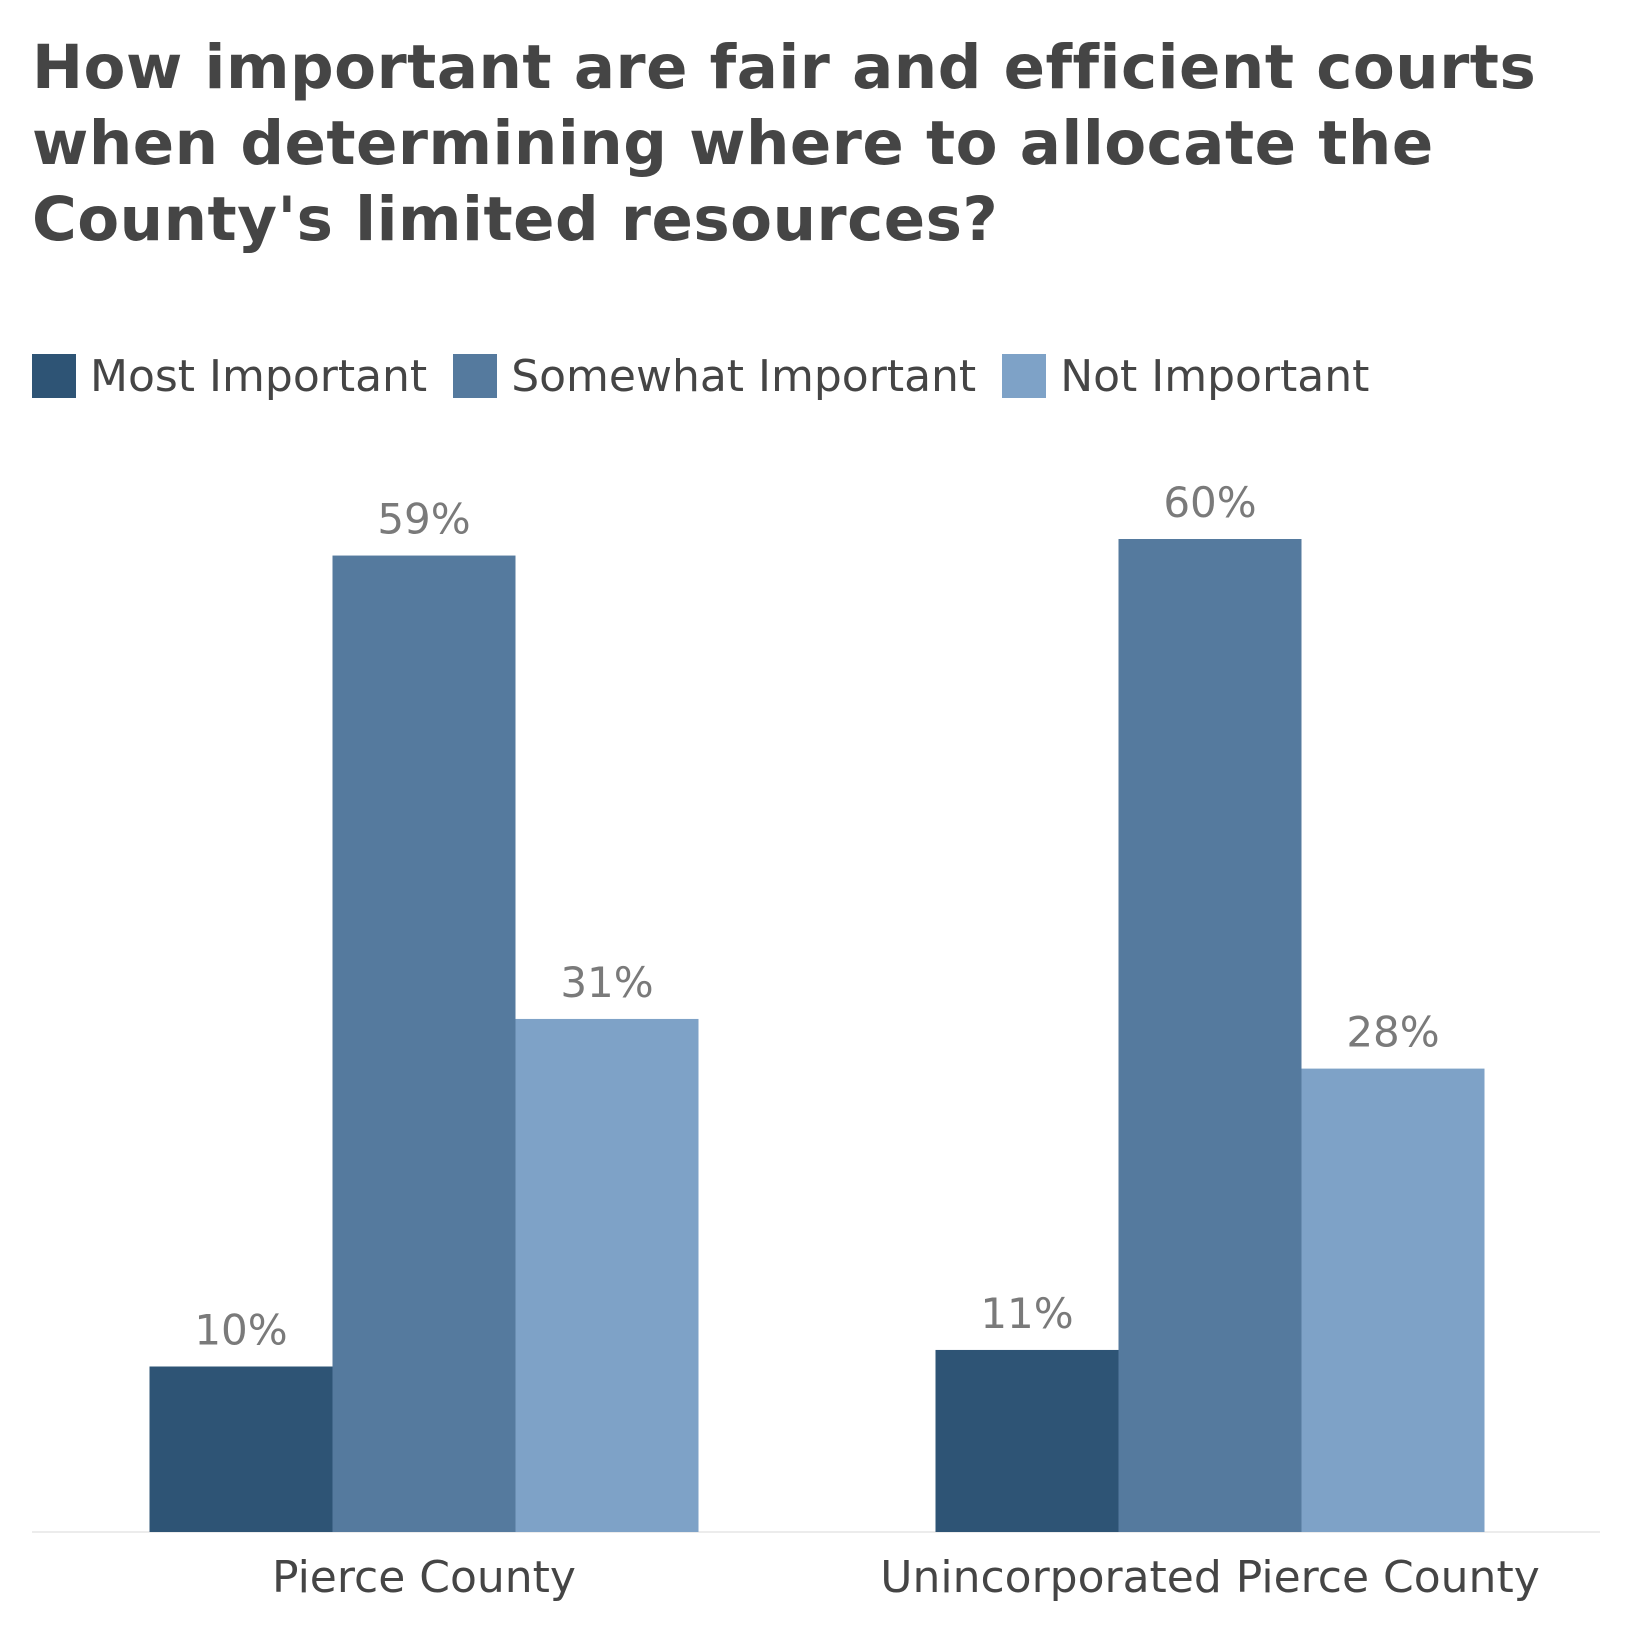  What do you see at coordinates (744, 376) in the screenshot?
I see `legend-label-2: Somewhat Important` at bounding box center [744, 376].